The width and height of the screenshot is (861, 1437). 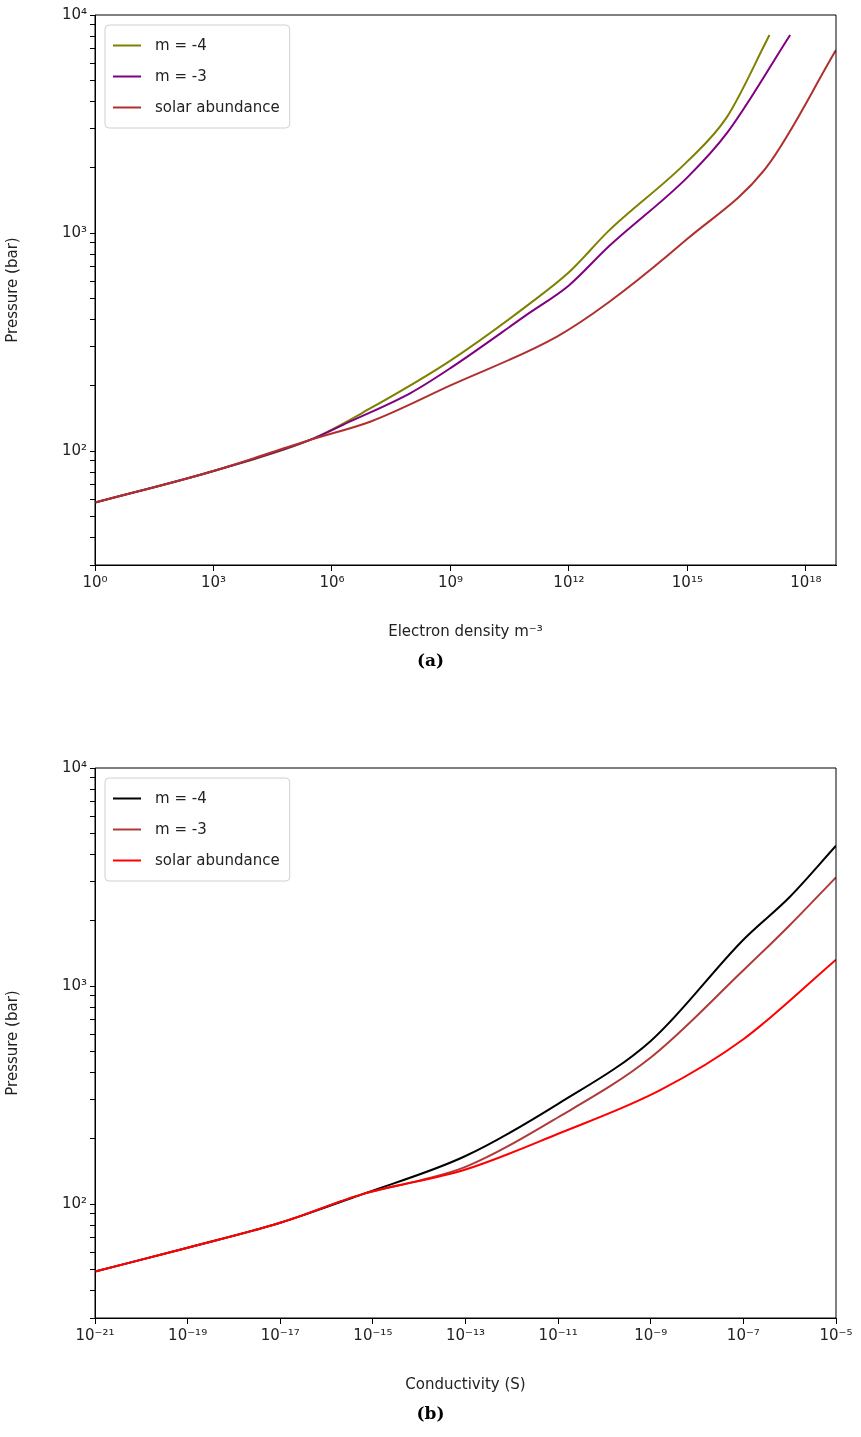 I want to click on x-tick-label: 10⁰, so click(x=95, y=581).